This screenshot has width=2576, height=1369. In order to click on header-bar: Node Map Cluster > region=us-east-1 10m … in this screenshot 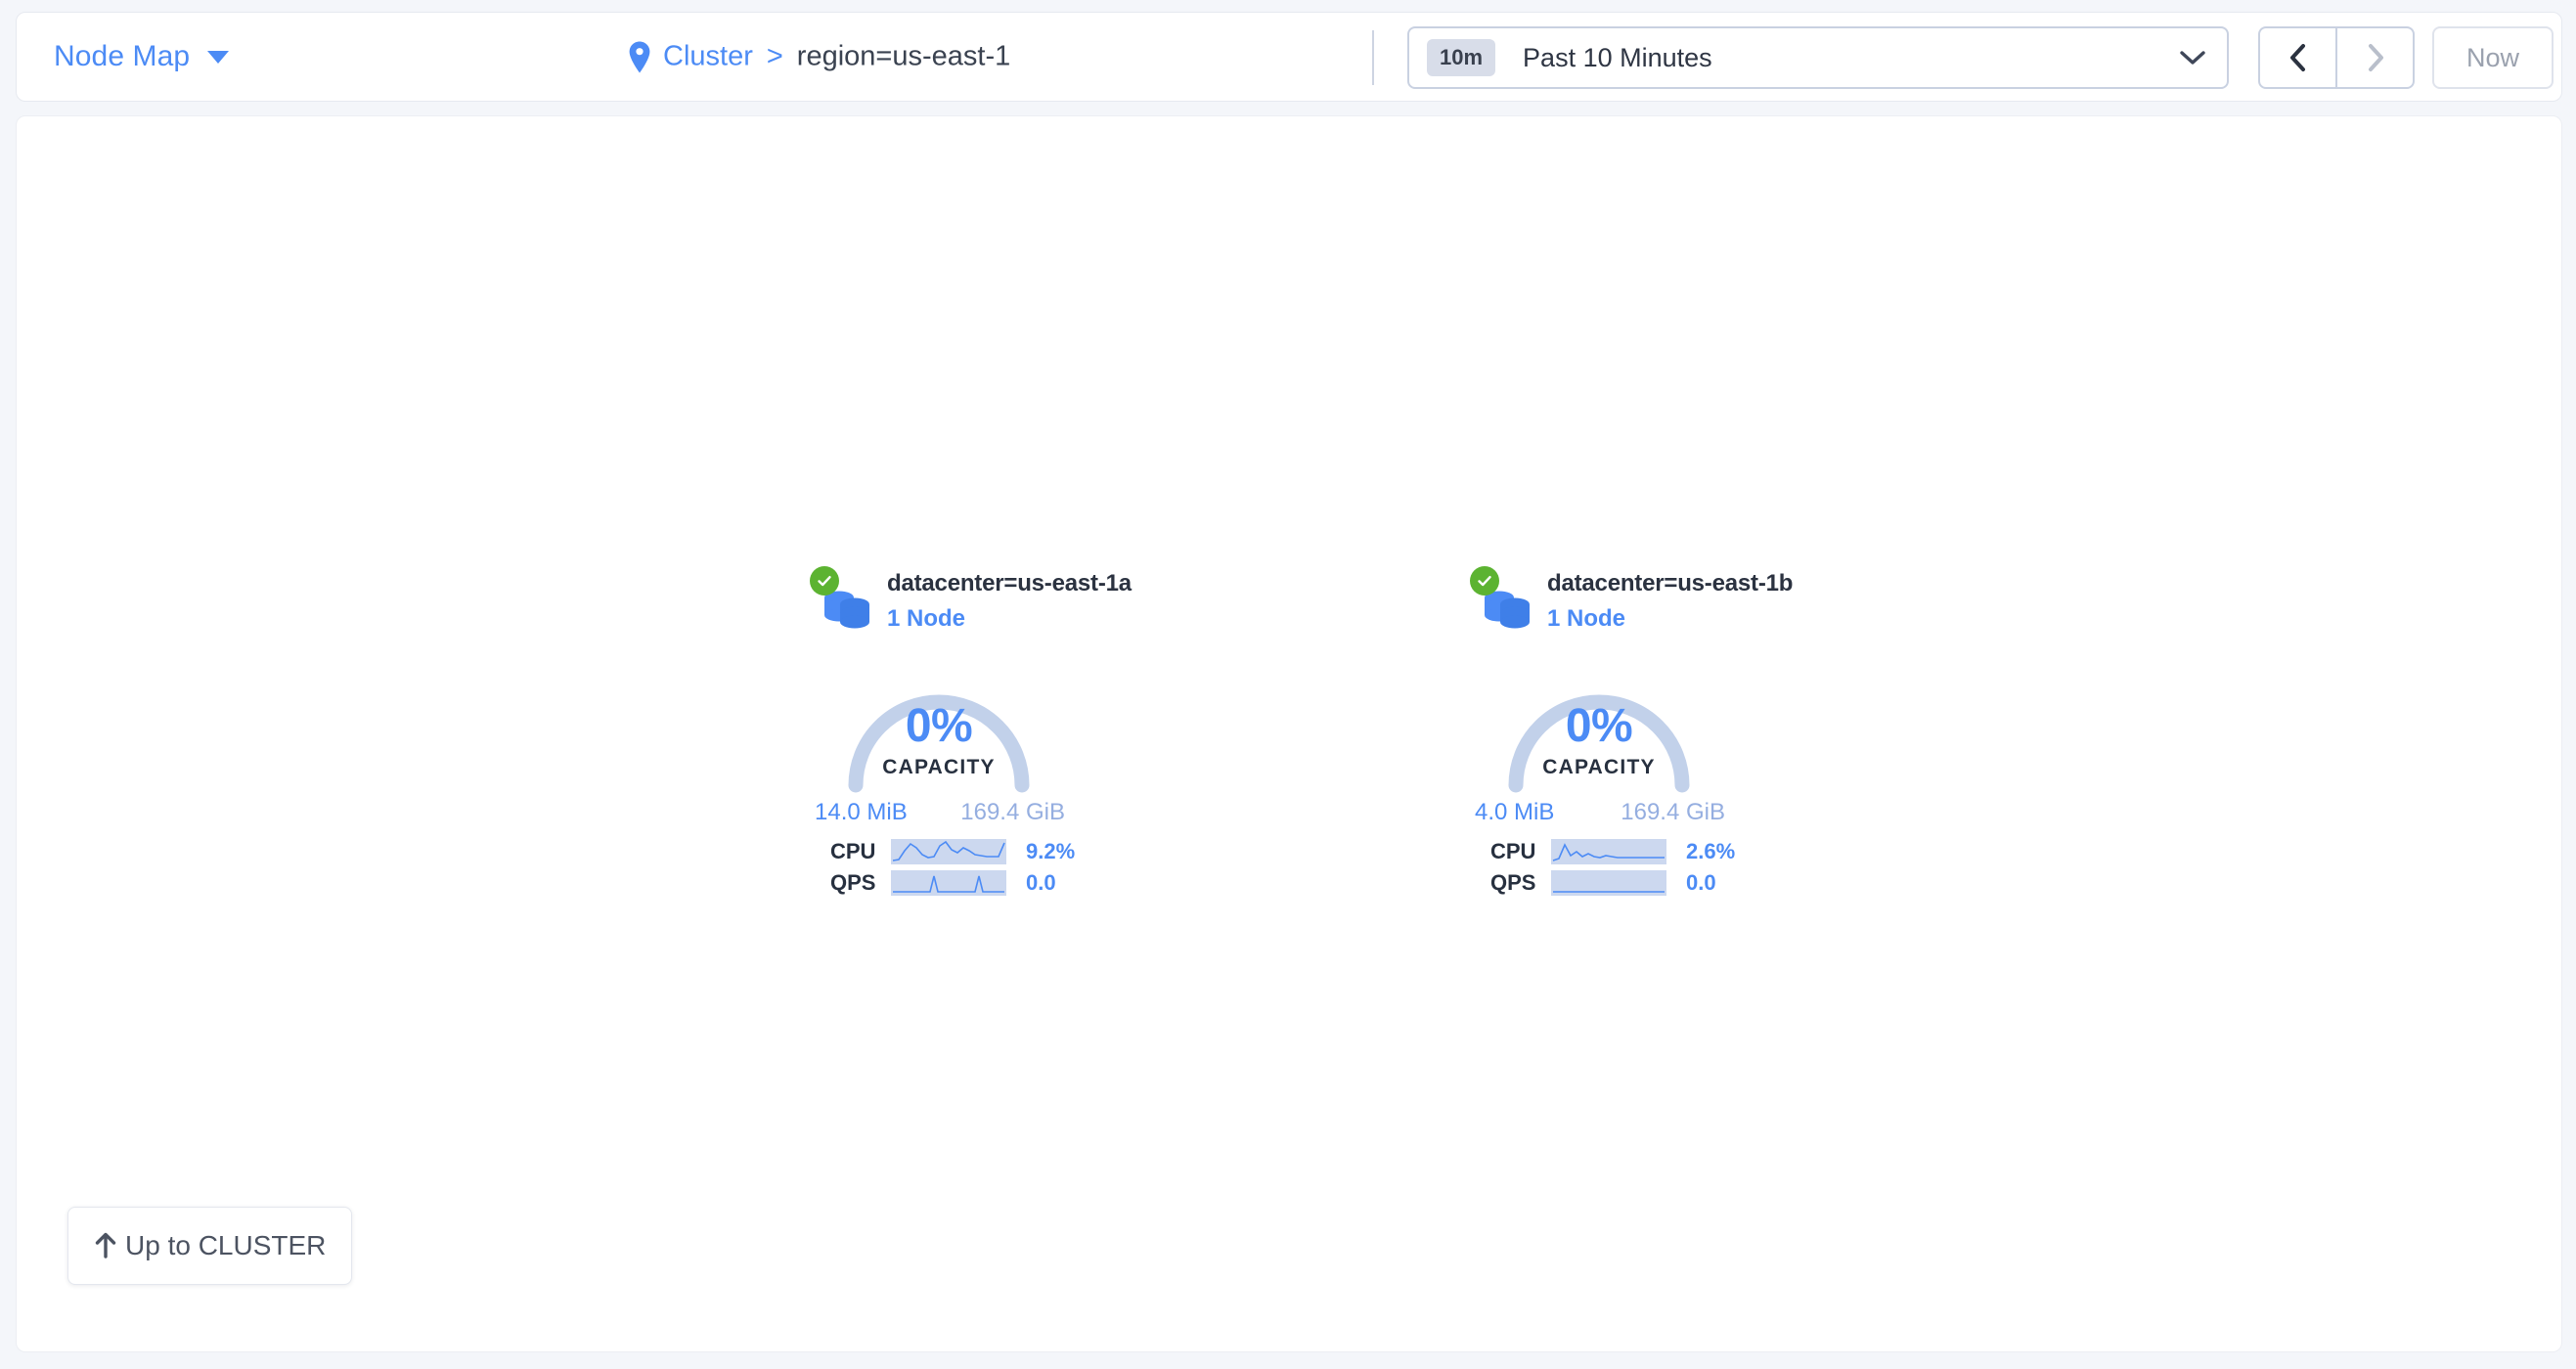, I will do `click(1289, 57)`.